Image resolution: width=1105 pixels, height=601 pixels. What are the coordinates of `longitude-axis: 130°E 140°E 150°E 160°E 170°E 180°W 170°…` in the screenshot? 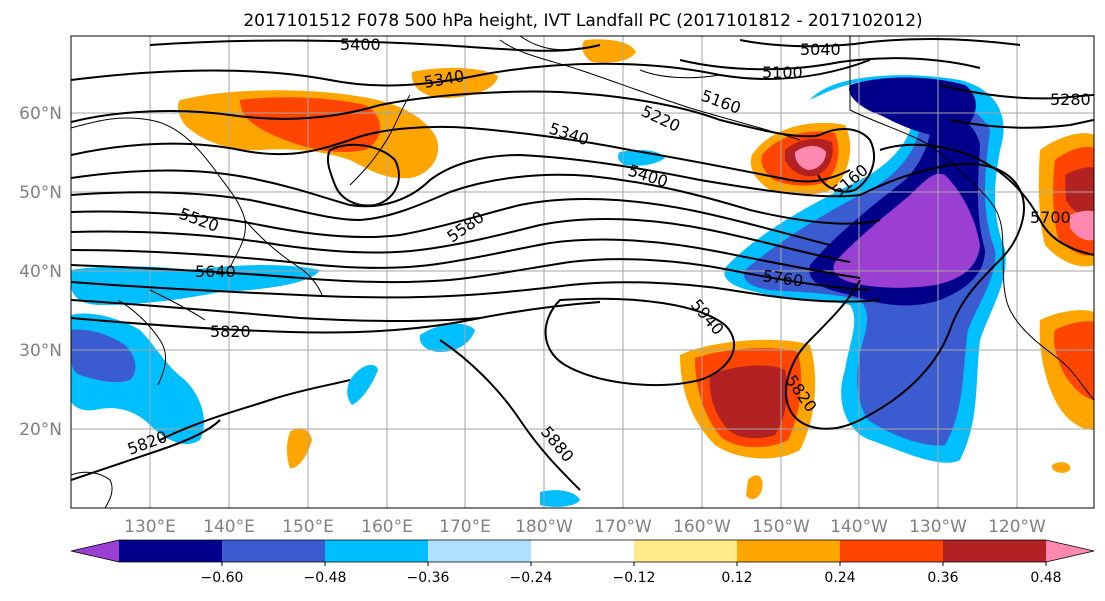 It's located at (585, 527).